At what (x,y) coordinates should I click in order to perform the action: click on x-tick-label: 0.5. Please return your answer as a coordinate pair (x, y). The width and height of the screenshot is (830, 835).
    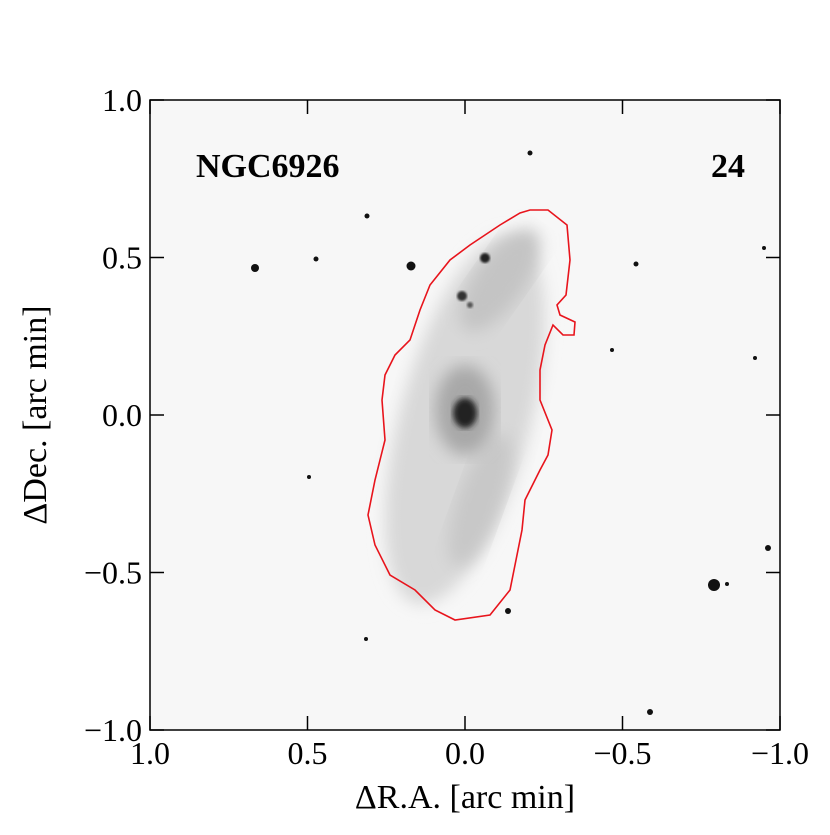
    Looking at the image, I should click on (308, 753).